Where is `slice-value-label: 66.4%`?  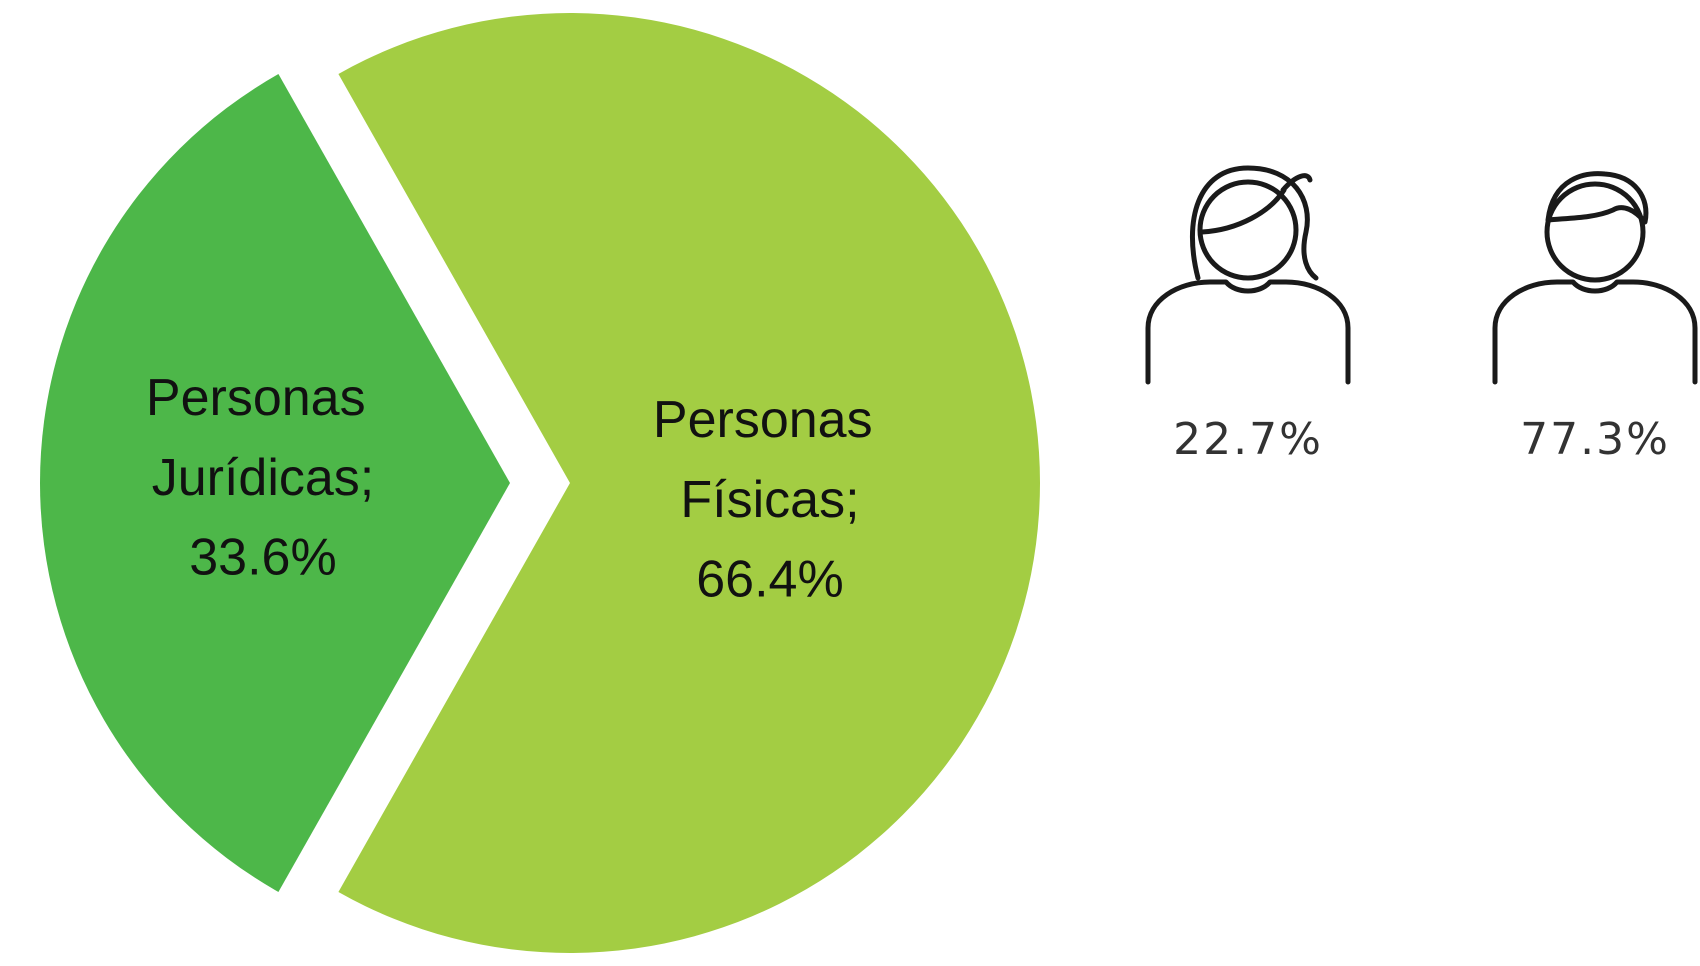
slice-value-label: 66.4% is located at coordinates (769, 580).